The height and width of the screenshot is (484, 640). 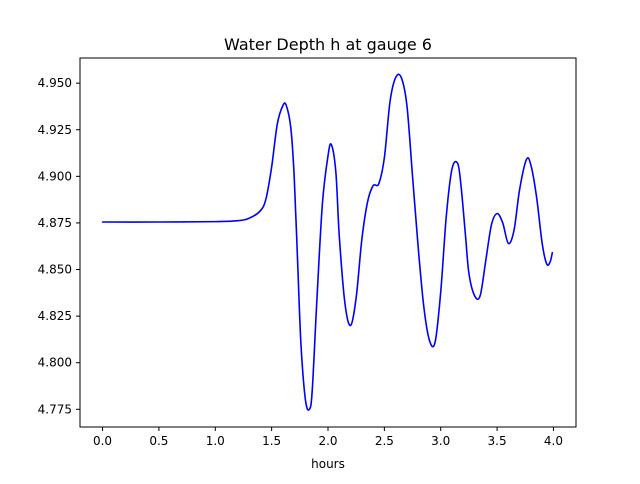 What do you see at coordinates (271, 441) in the screenshot?
I see `x-tick-label: 1.5` at bounding box center [271, 441].